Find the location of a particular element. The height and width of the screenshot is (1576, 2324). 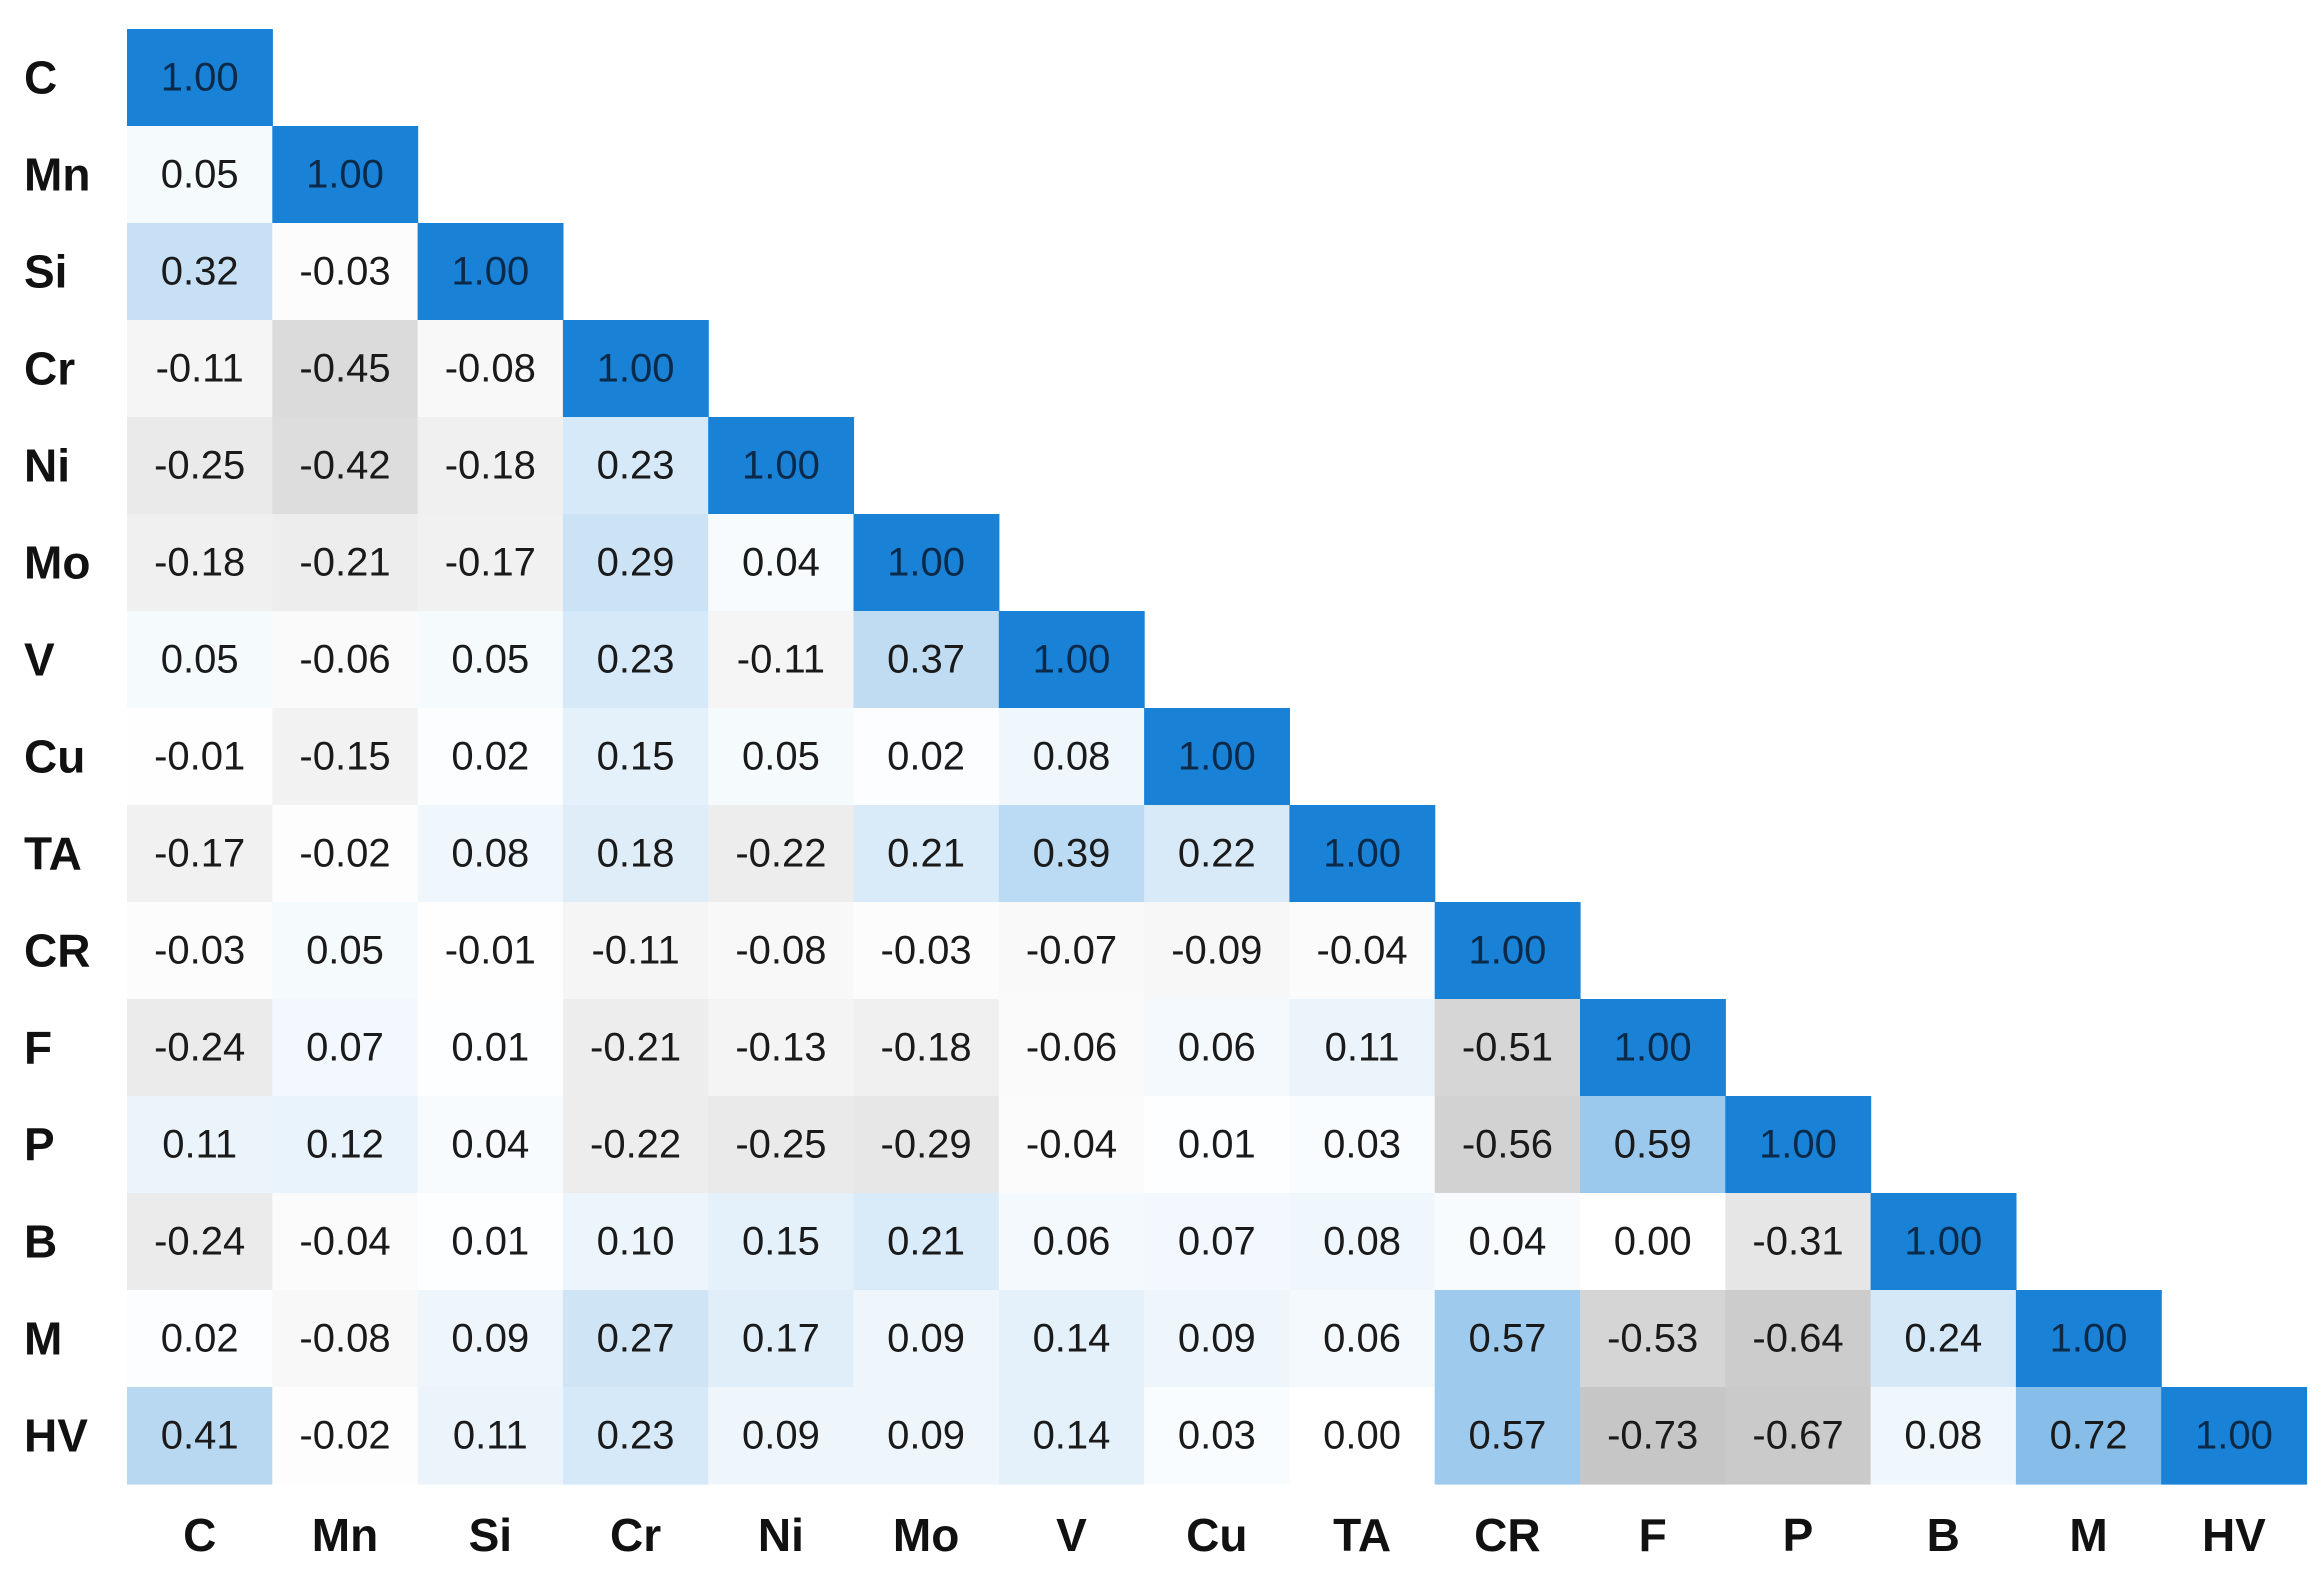

heatmap-cell-value-Si-Si: 1.00 is located at coordinates (490, 272).